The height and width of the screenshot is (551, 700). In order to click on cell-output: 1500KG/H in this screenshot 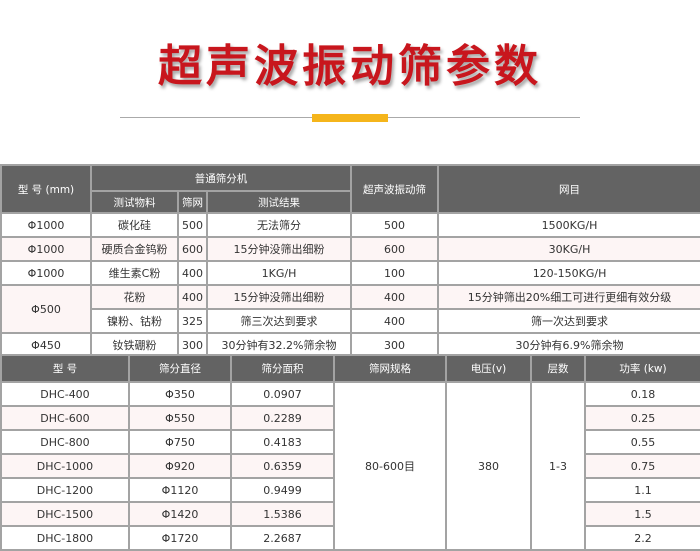, I will do `click(568, 225)`.